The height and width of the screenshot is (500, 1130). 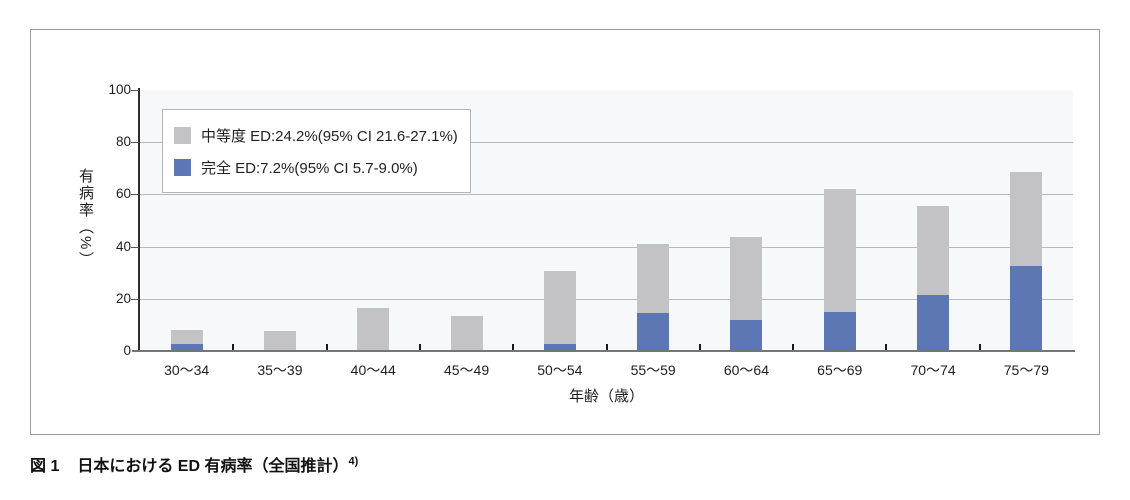 I want to click on bar-55〜59, so click(x=653, y=297).